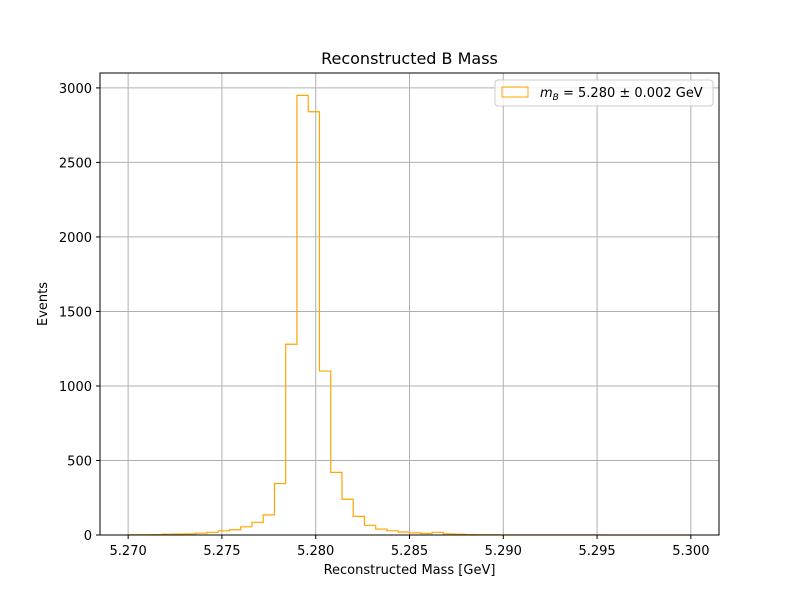  I want to click on legend: mB = 5.280 ± 0.002 GeV, so click(604, 93).